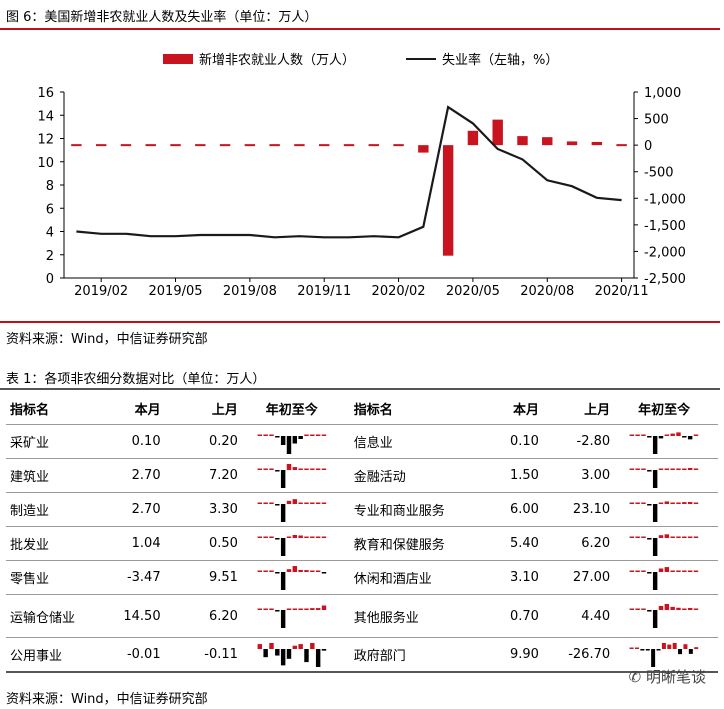 This screenshot has height=709, width=724. Describe the element at coordinates (129, 475) in the screenshot. I see `row-current: 2.70` at that location.